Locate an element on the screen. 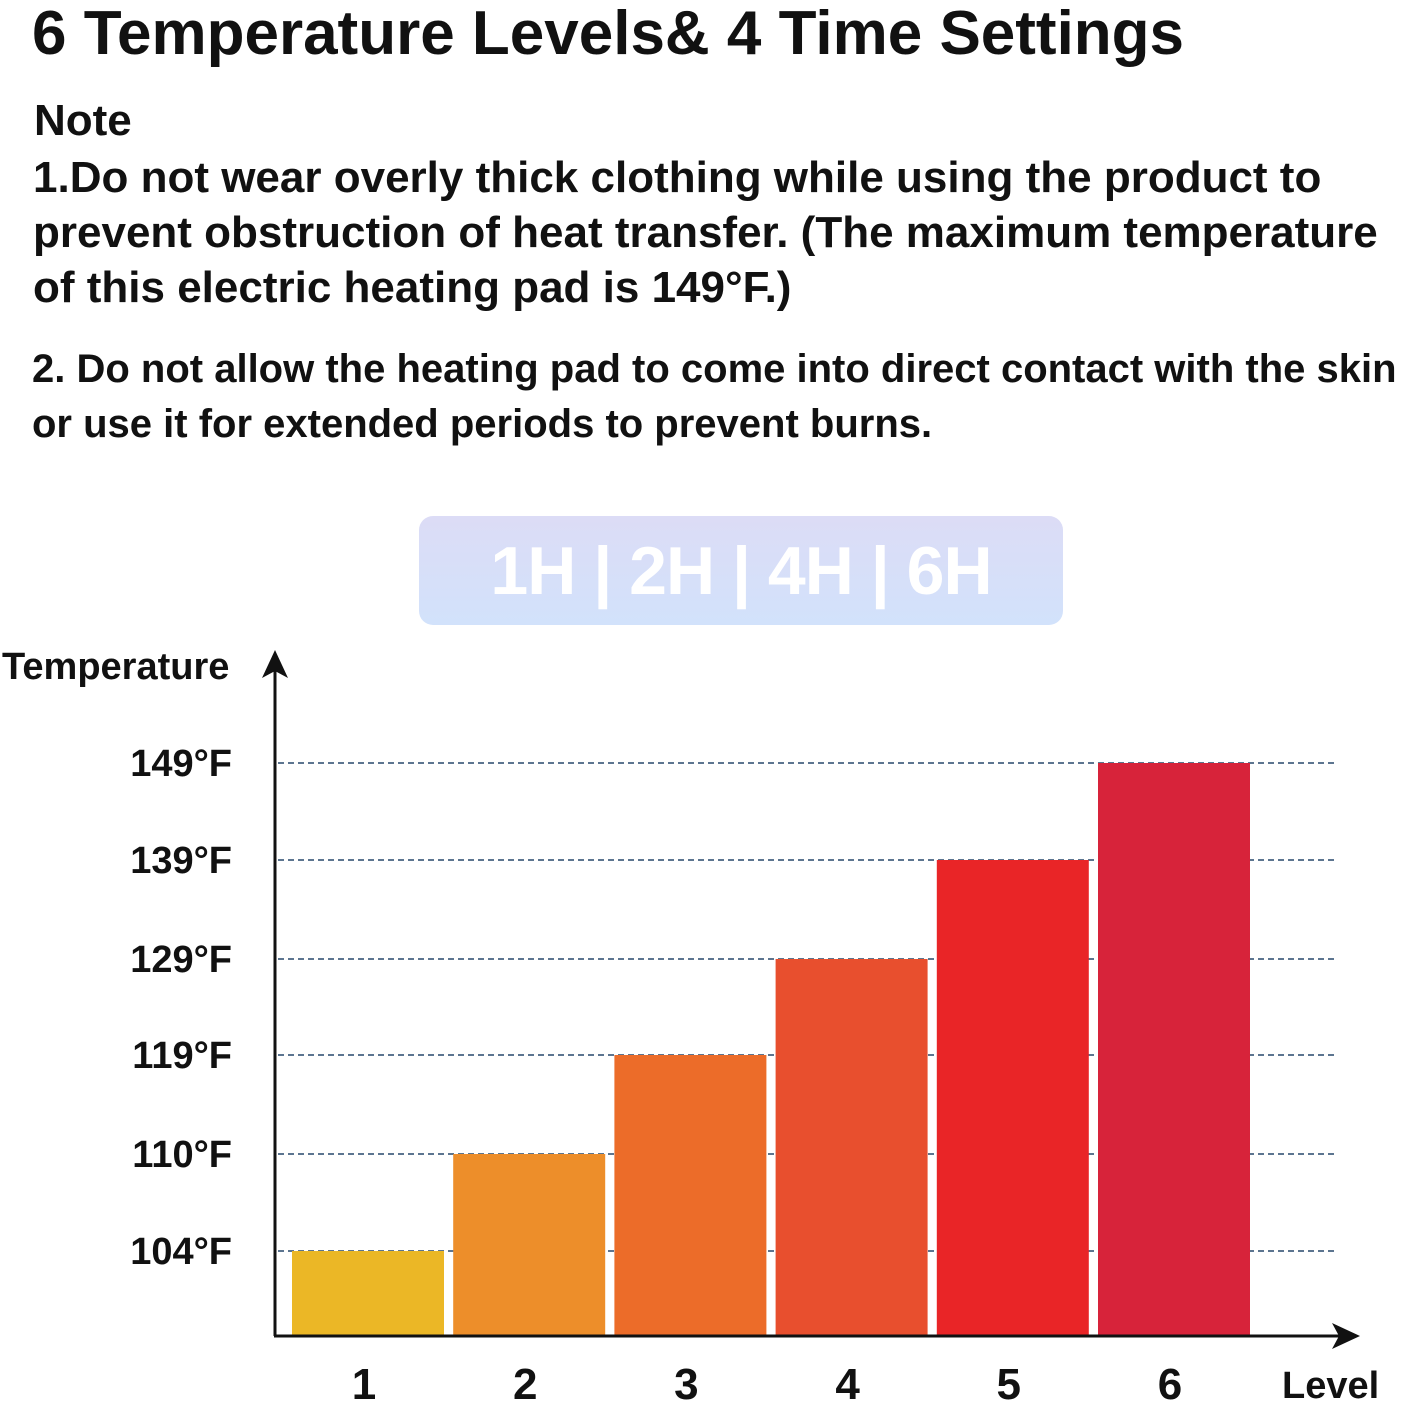  y-axis-arrow-icon is located at coordinates (275, 664).